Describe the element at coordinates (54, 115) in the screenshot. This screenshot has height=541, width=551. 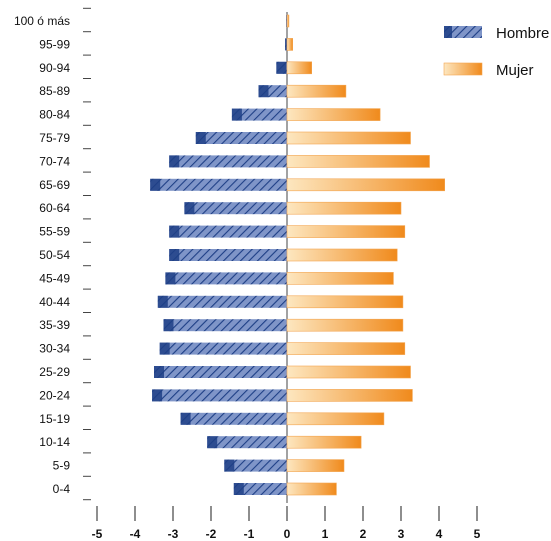
I see `y-tick-label: 80-84` at that location.